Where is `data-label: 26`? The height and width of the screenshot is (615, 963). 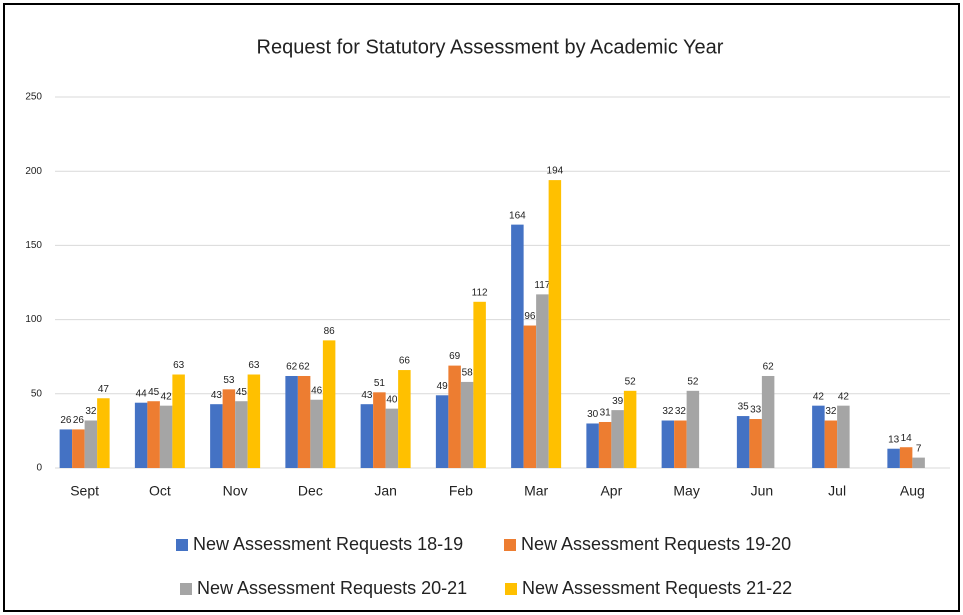
data-label: 26 is located at coordinates (79, 420).